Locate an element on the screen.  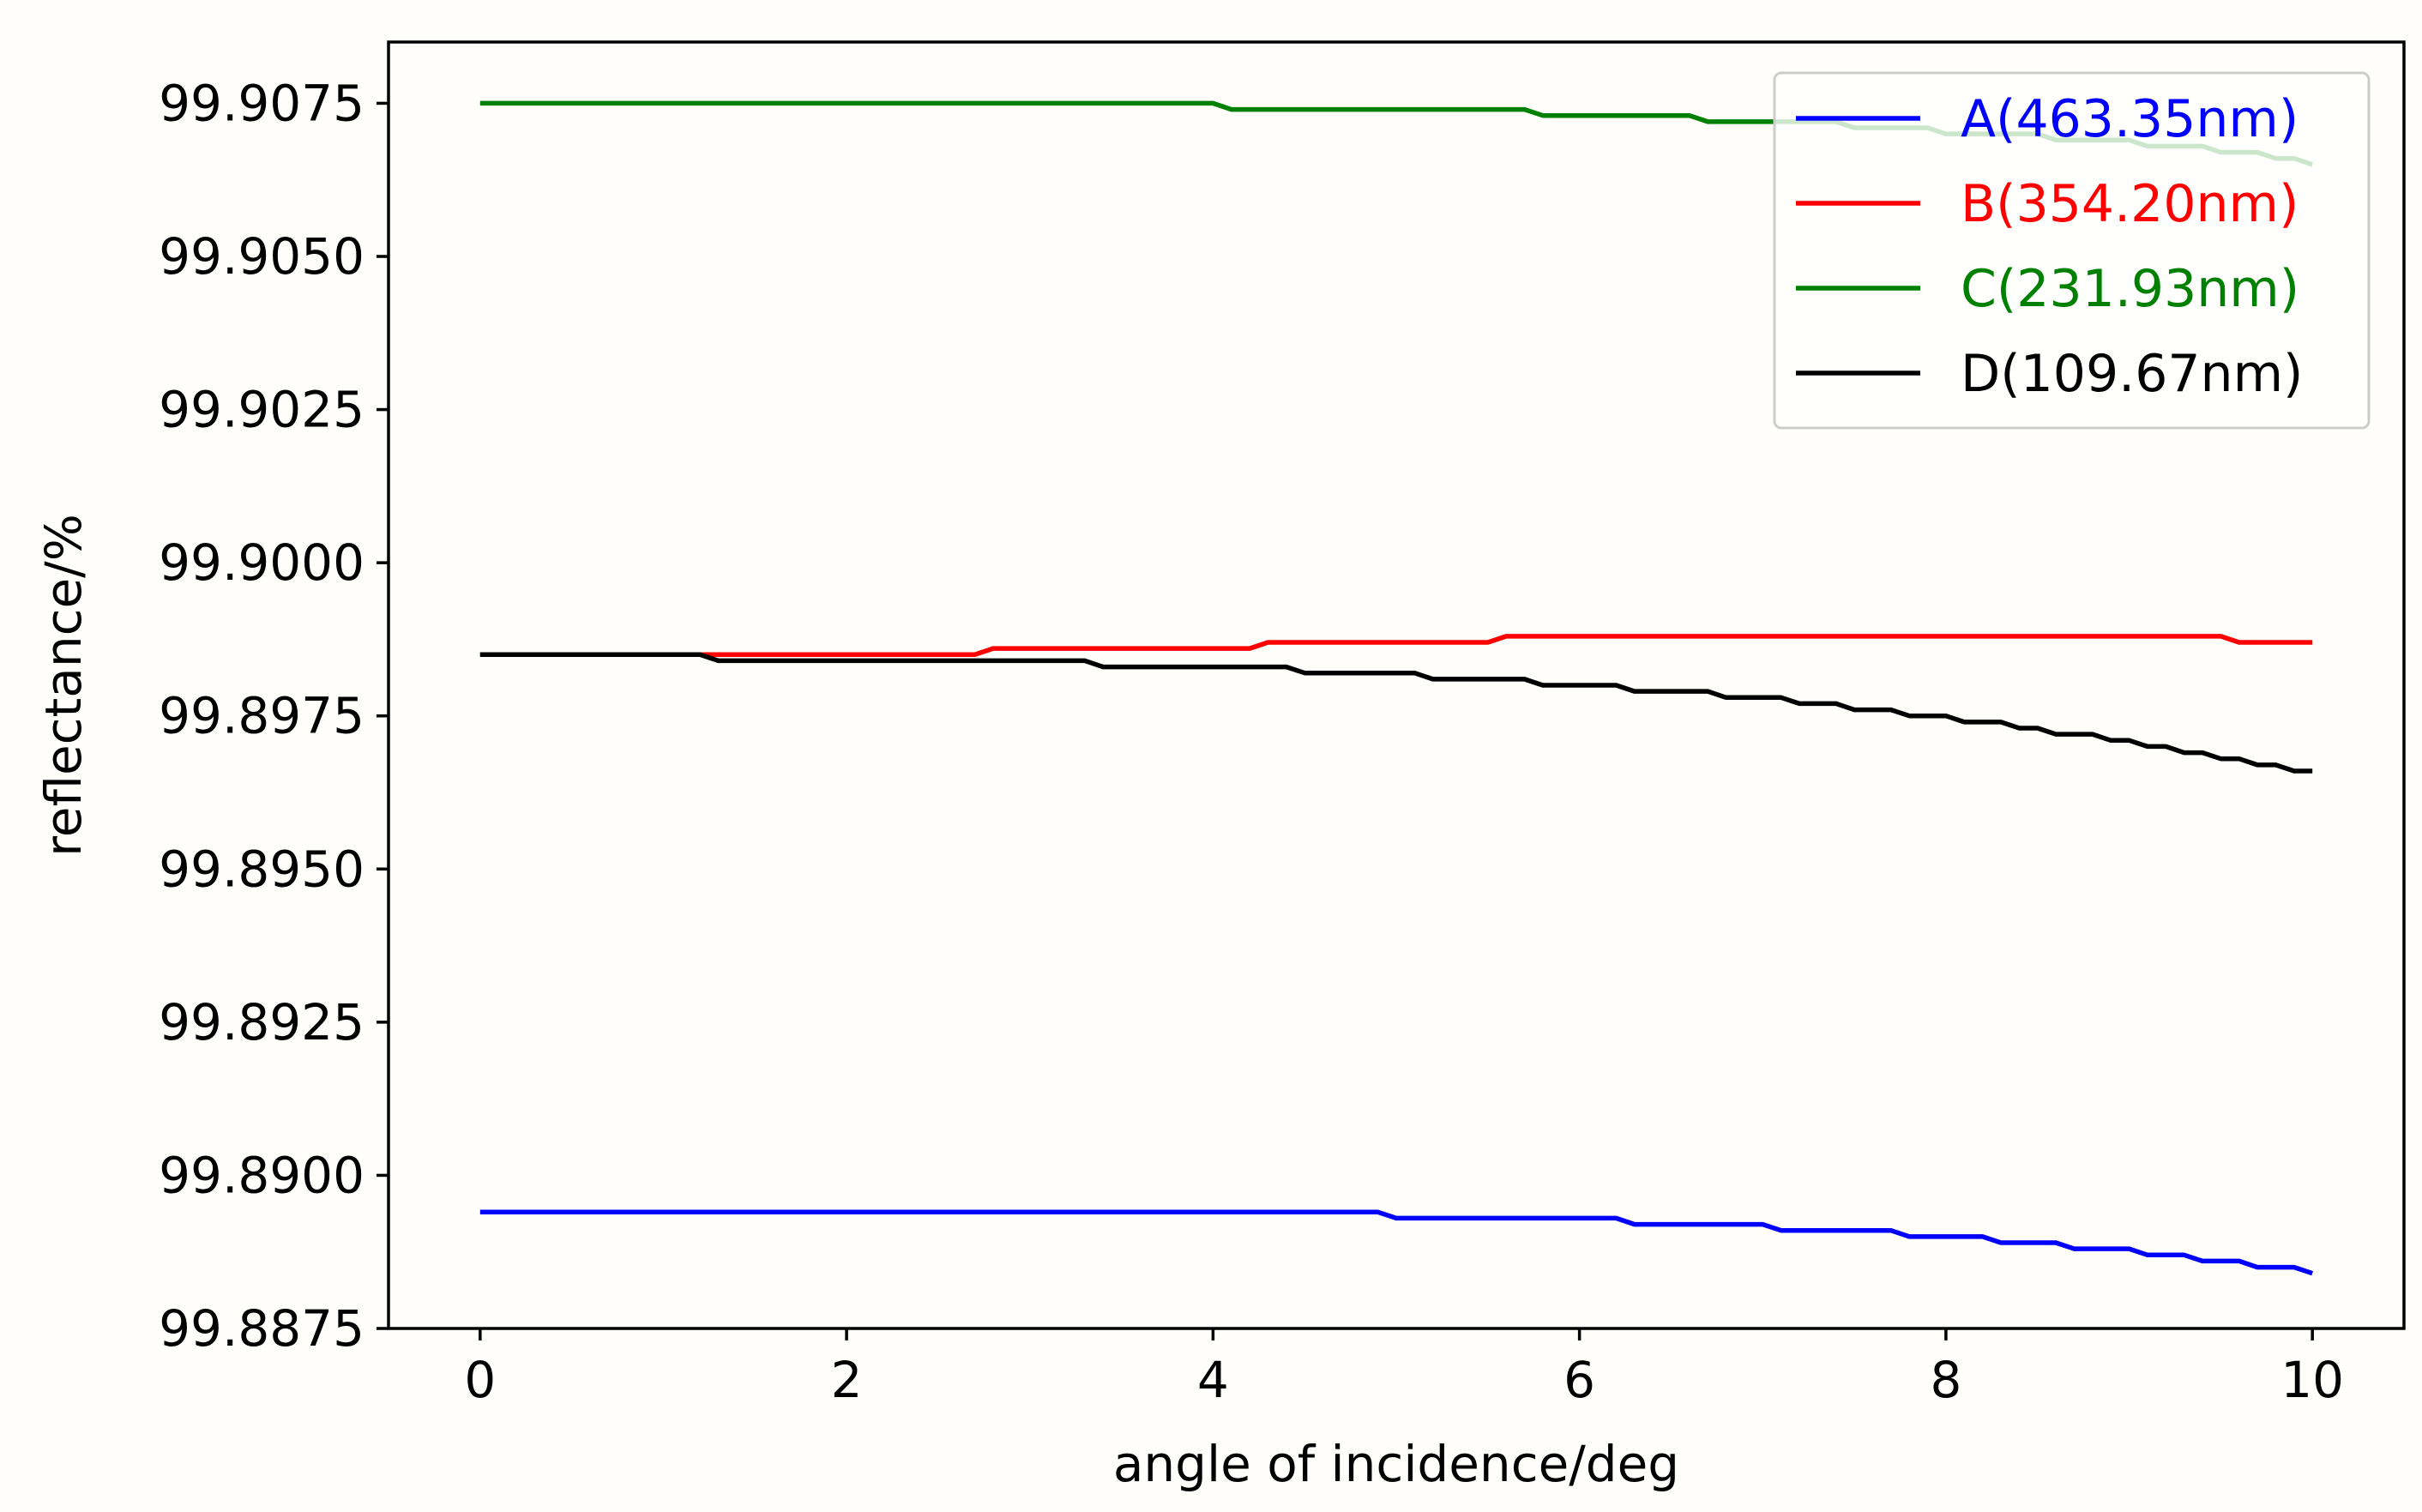
series-line-d is located at coordinates (1396, 713).